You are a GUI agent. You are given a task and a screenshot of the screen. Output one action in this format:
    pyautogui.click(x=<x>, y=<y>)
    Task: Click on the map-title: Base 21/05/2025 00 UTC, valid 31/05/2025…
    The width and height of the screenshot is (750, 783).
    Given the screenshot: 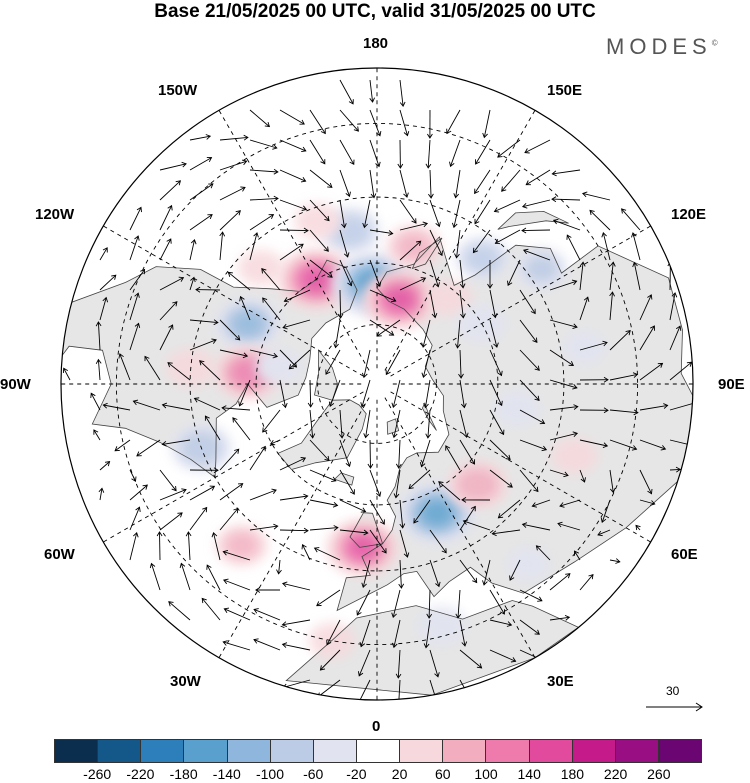 What is the action you would take?
    pyautogui.click(x=375, y=11)
    